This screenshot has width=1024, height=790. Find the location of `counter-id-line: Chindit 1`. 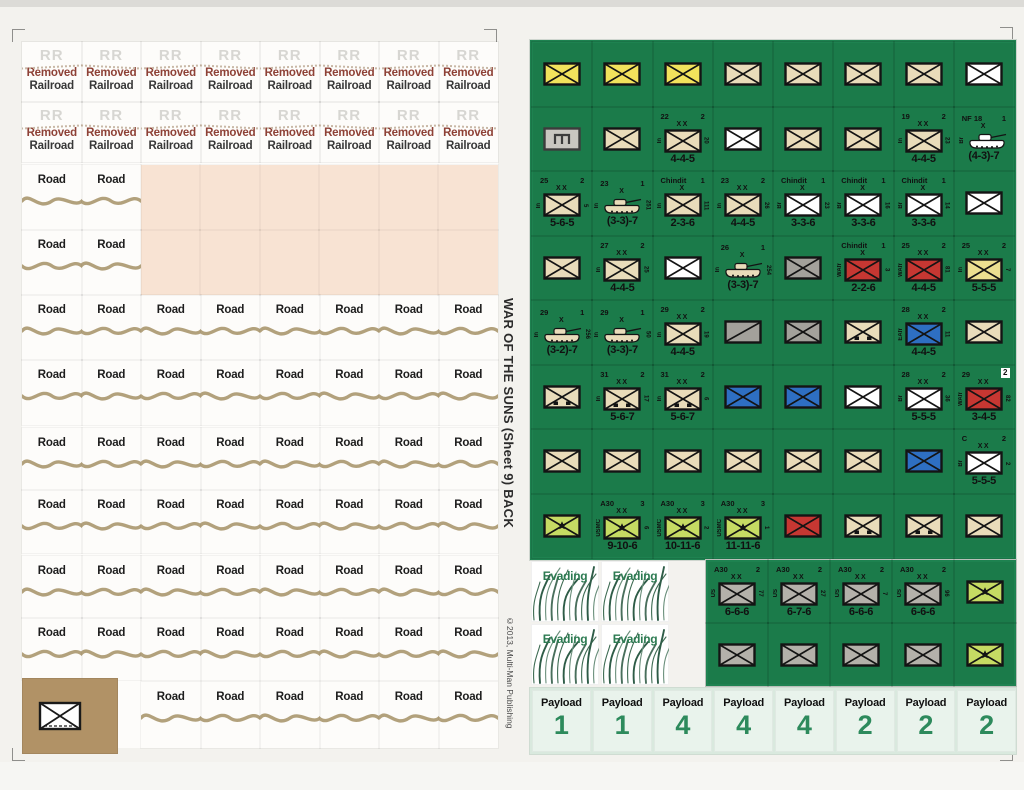

counter-id-line: Chindit 1 is located at coordinates (803, 181).